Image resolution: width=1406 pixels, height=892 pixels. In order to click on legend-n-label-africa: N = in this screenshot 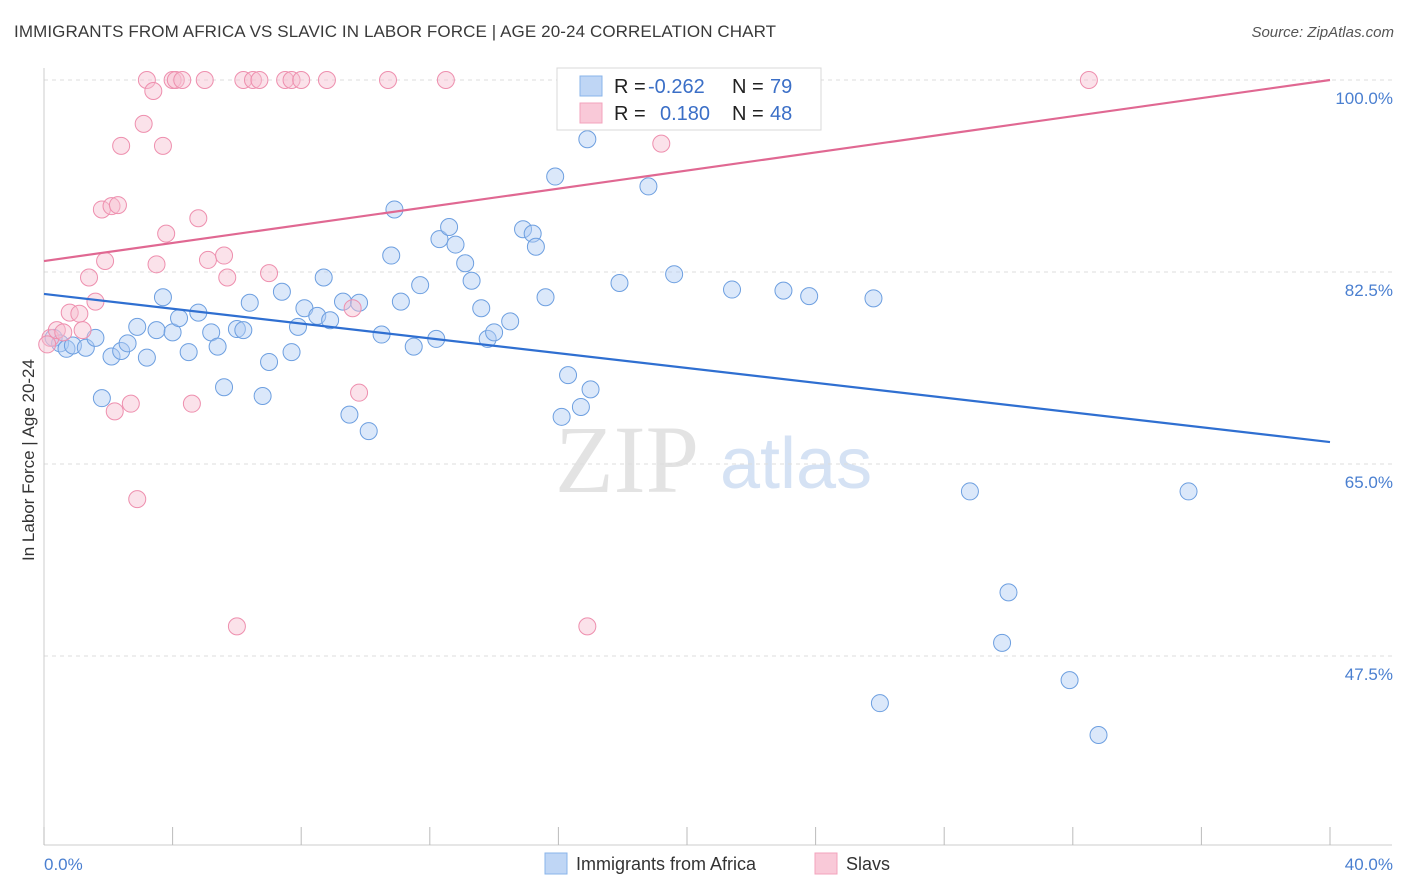, I will do `click(748, 87)`.